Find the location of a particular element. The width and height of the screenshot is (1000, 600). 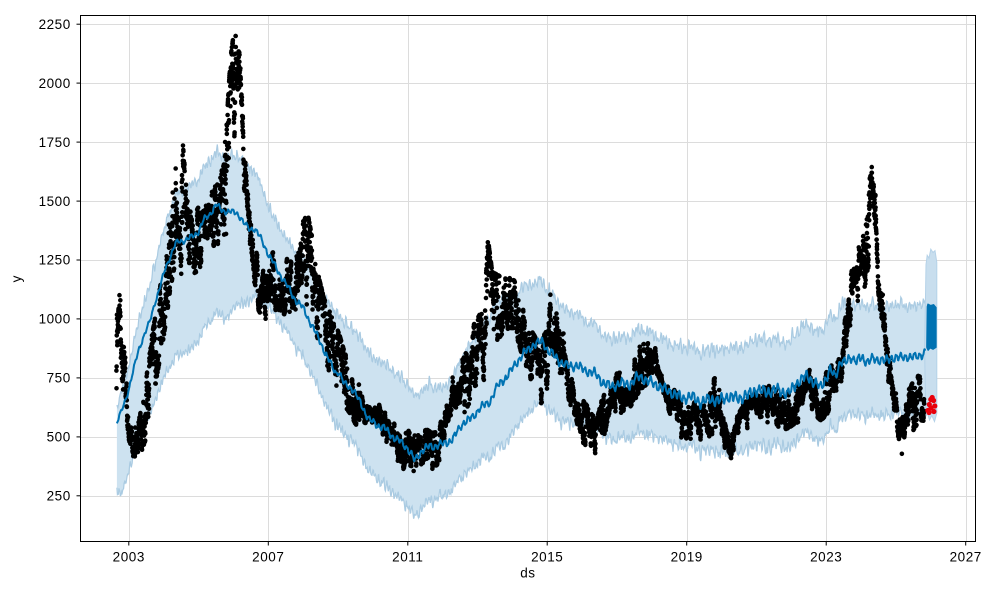

svg-text: 500 is located at coordinates (59, 437).